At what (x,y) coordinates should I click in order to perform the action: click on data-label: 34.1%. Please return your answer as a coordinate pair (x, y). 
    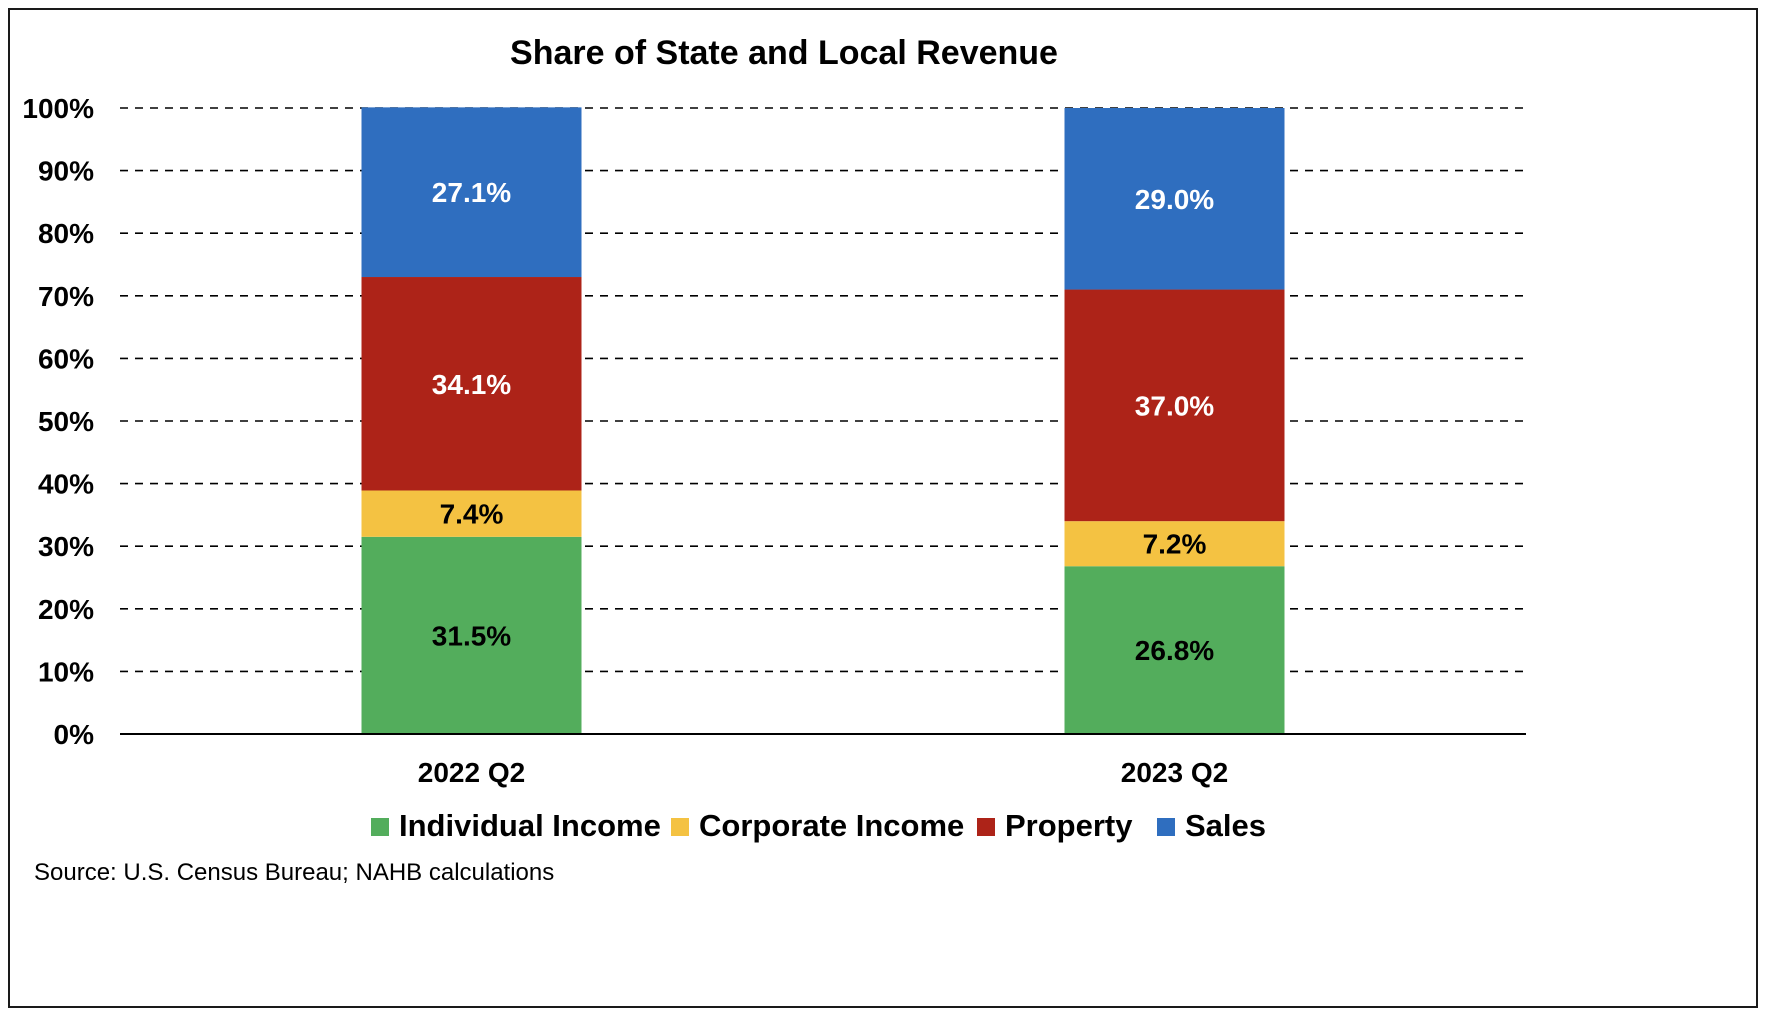
    Looking at the image, I should click on (471, 384).